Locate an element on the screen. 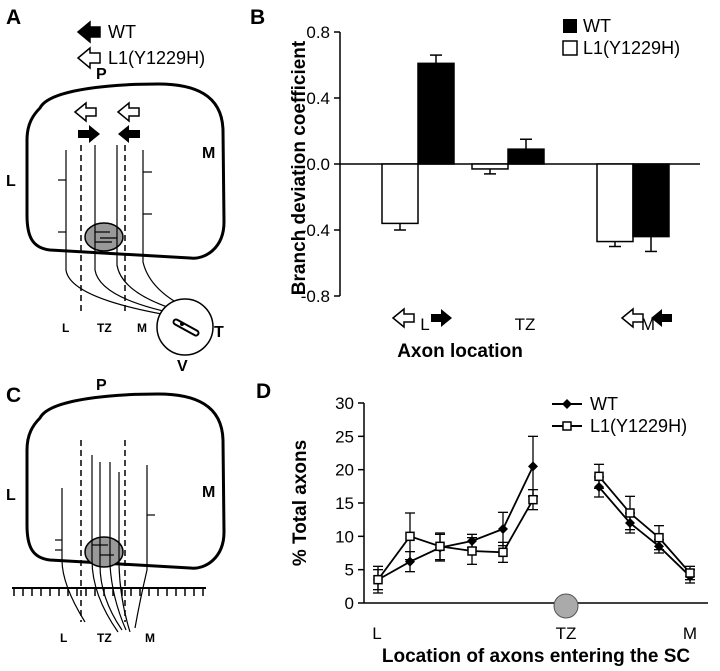 This screenshot has height=671, width=720. chart-d-ytick-label: 0 is located at coordinates (349, 603).